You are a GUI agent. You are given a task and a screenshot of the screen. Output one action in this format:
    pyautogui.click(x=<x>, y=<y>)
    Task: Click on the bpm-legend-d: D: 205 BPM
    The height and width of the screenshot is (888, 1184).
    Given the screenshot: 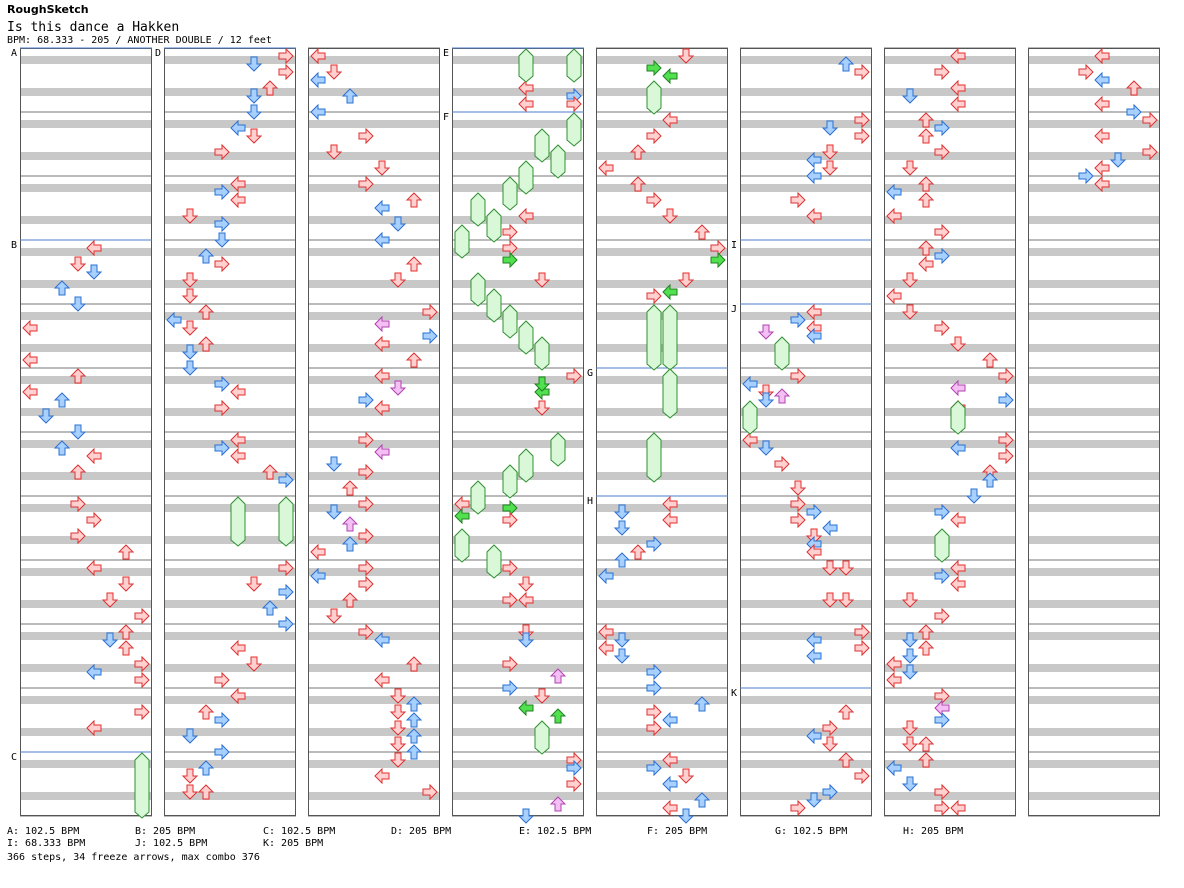 What is the action you would take?
    pyautogui.click(x=421, y=831)
    